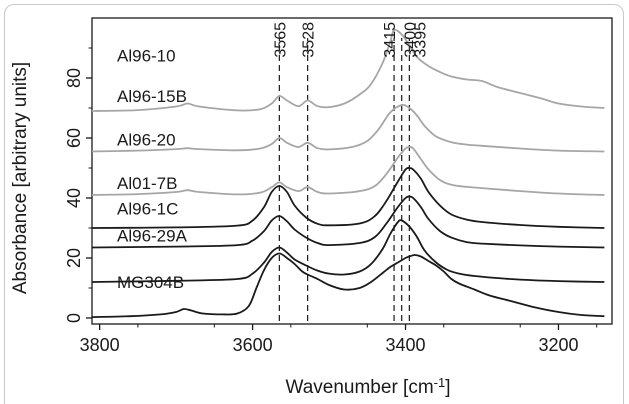 Image resolution: width=629 pixels, height=404 pixels. I want to click on dashed-lines, so click(344, 179).